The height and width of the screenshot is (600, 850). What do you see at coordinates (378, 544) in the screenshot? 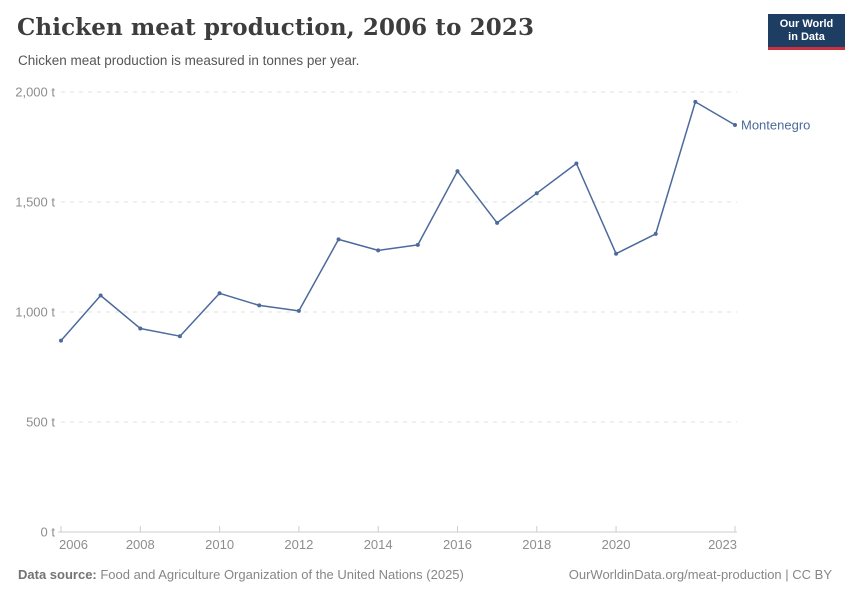
I see `x-axis-label-2014: 2014` at bounding box center [378, 544].